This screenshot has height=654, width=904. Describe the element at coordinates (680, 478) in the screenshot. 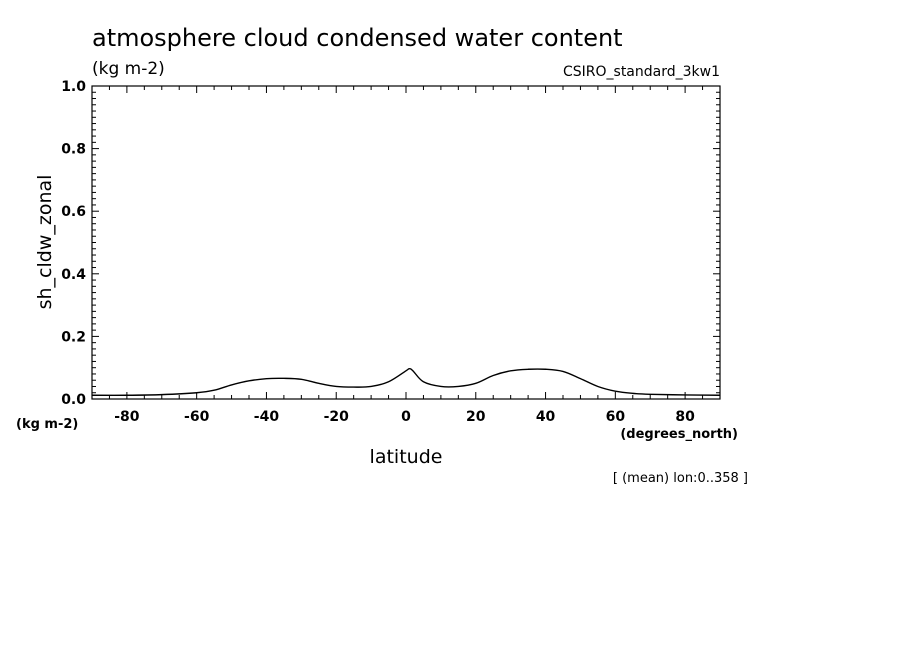

I see `averaging-note: [ (mean) lon:0..358 ]` at that location.